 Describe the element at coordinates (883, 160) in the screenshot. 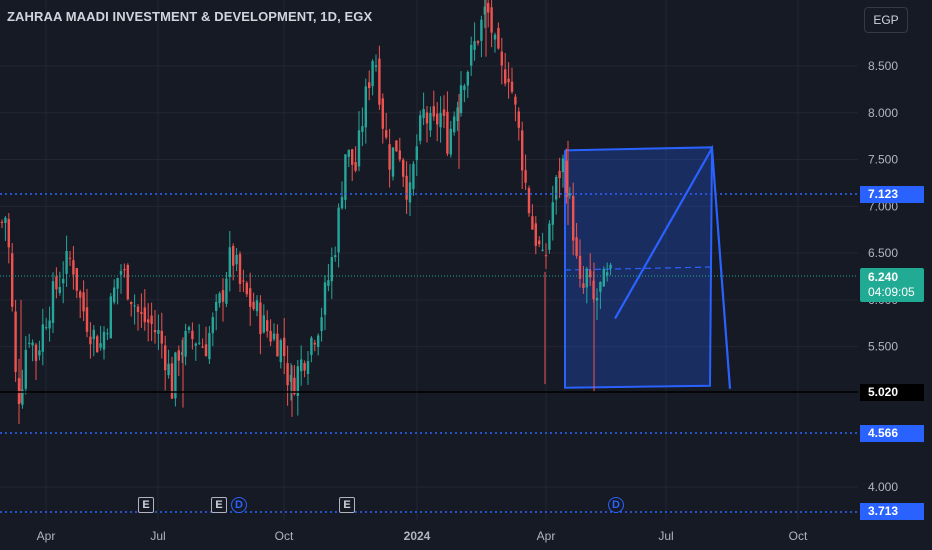

I see `y-tick-label: 7.500` at that location.